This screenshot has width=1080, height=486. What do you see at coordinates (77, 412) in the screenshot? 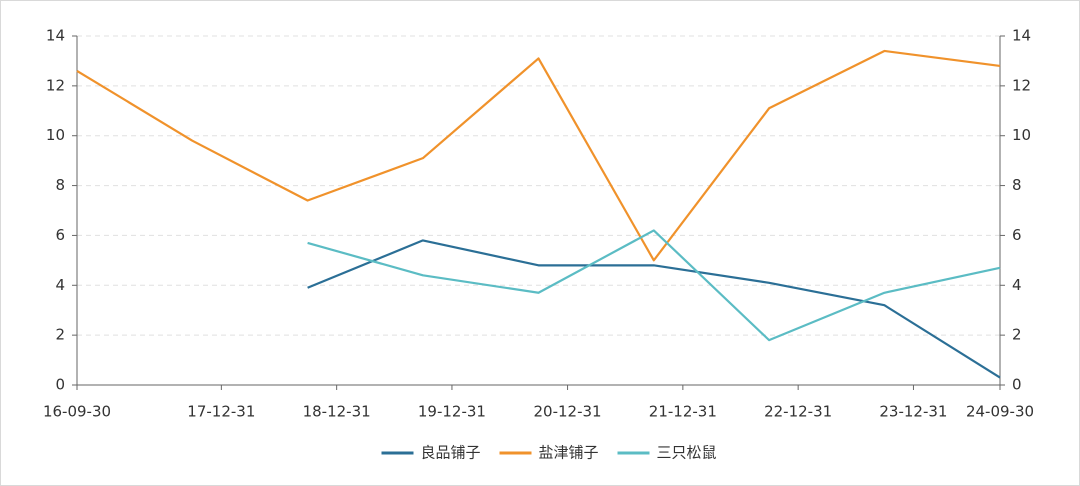
I see `x-tick-label: 16-09-30` at bounding box center [77, 412].